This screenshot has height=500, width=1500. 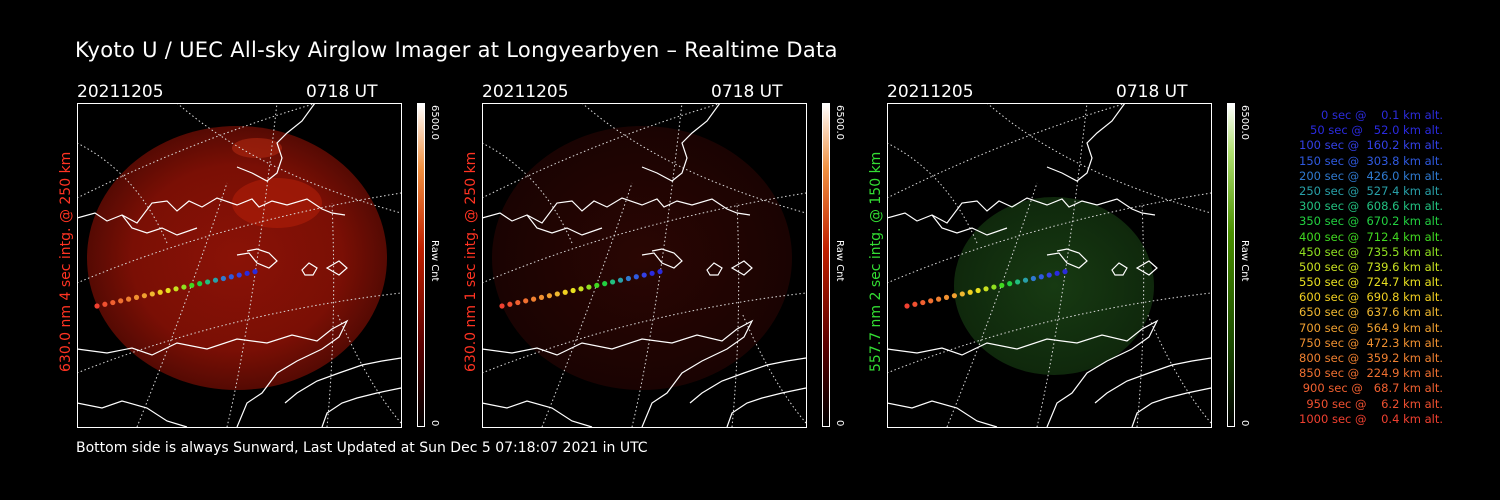 I want to click on legend-entry: 650 sec @ 637.6 km alt., so click(x=1371, y=312).